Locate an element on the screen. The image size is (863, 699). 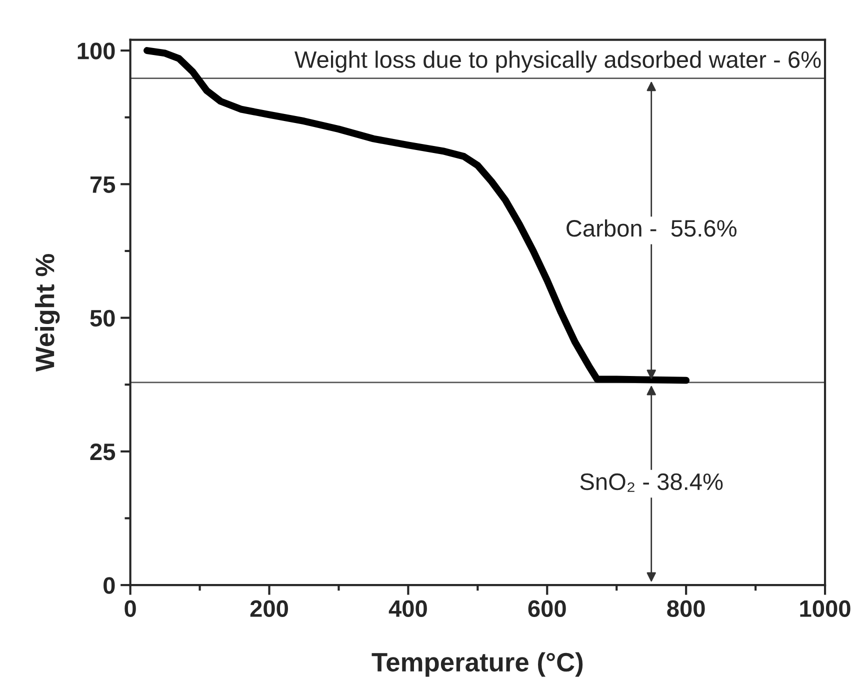
x-tick-label: 1000 is located at coordinates (825, 608).